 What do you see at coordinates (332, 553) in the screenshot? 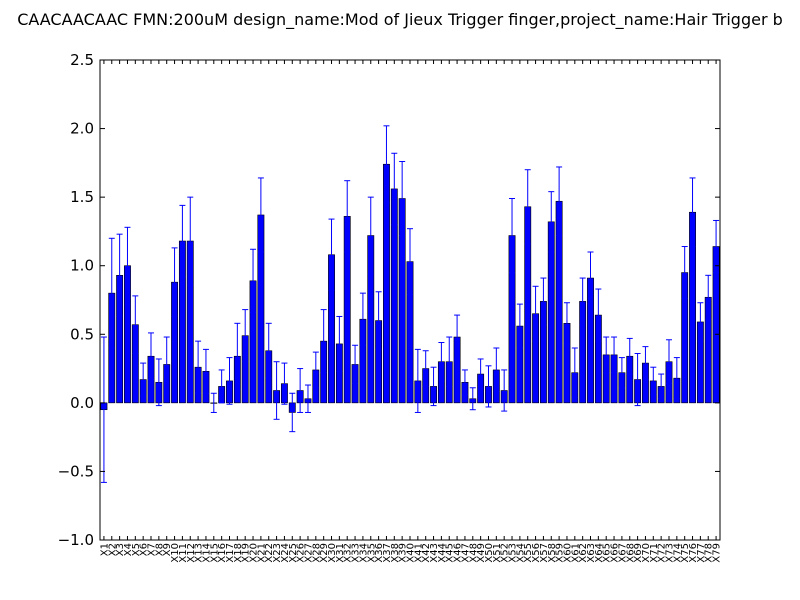
I see `x-tick-label: X30` at bounding box center [332, 553].